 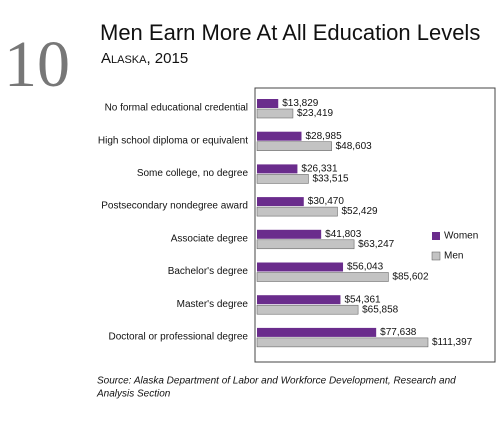 I want to click on badge: 10, so click(x=37, y=64).